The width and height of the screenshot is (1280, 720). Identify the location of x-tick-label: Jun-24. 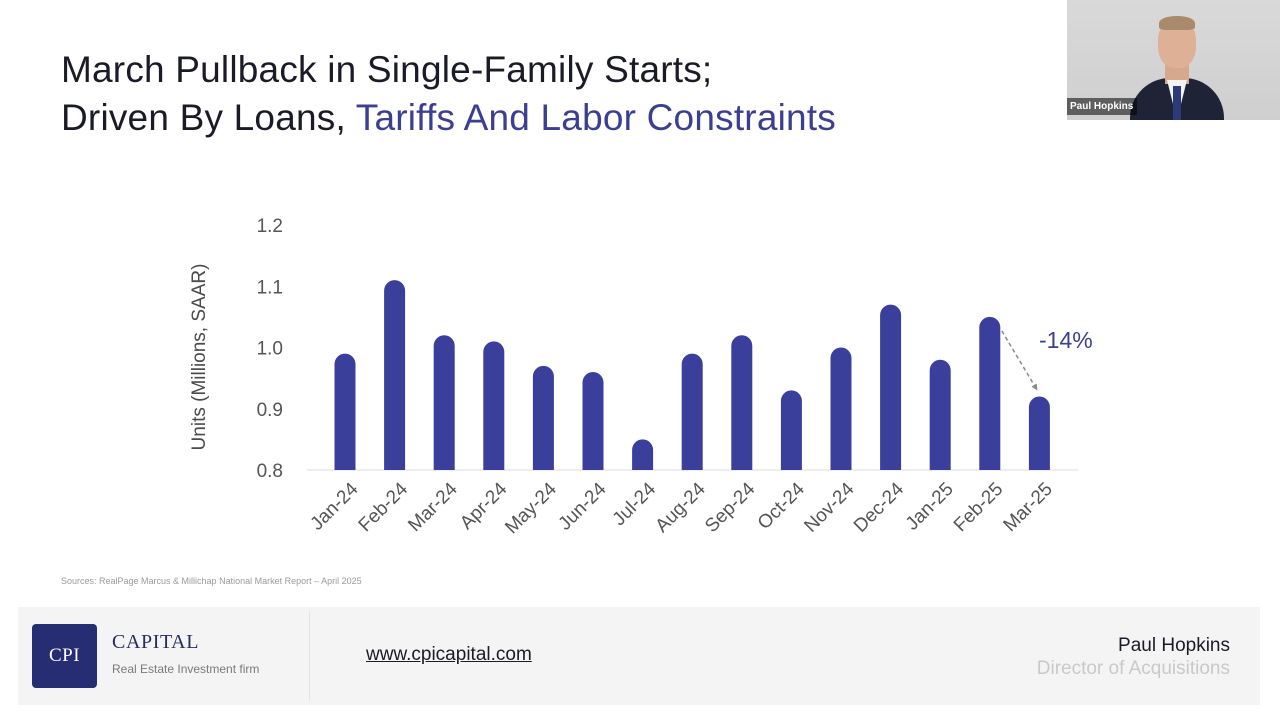
(583, 506).